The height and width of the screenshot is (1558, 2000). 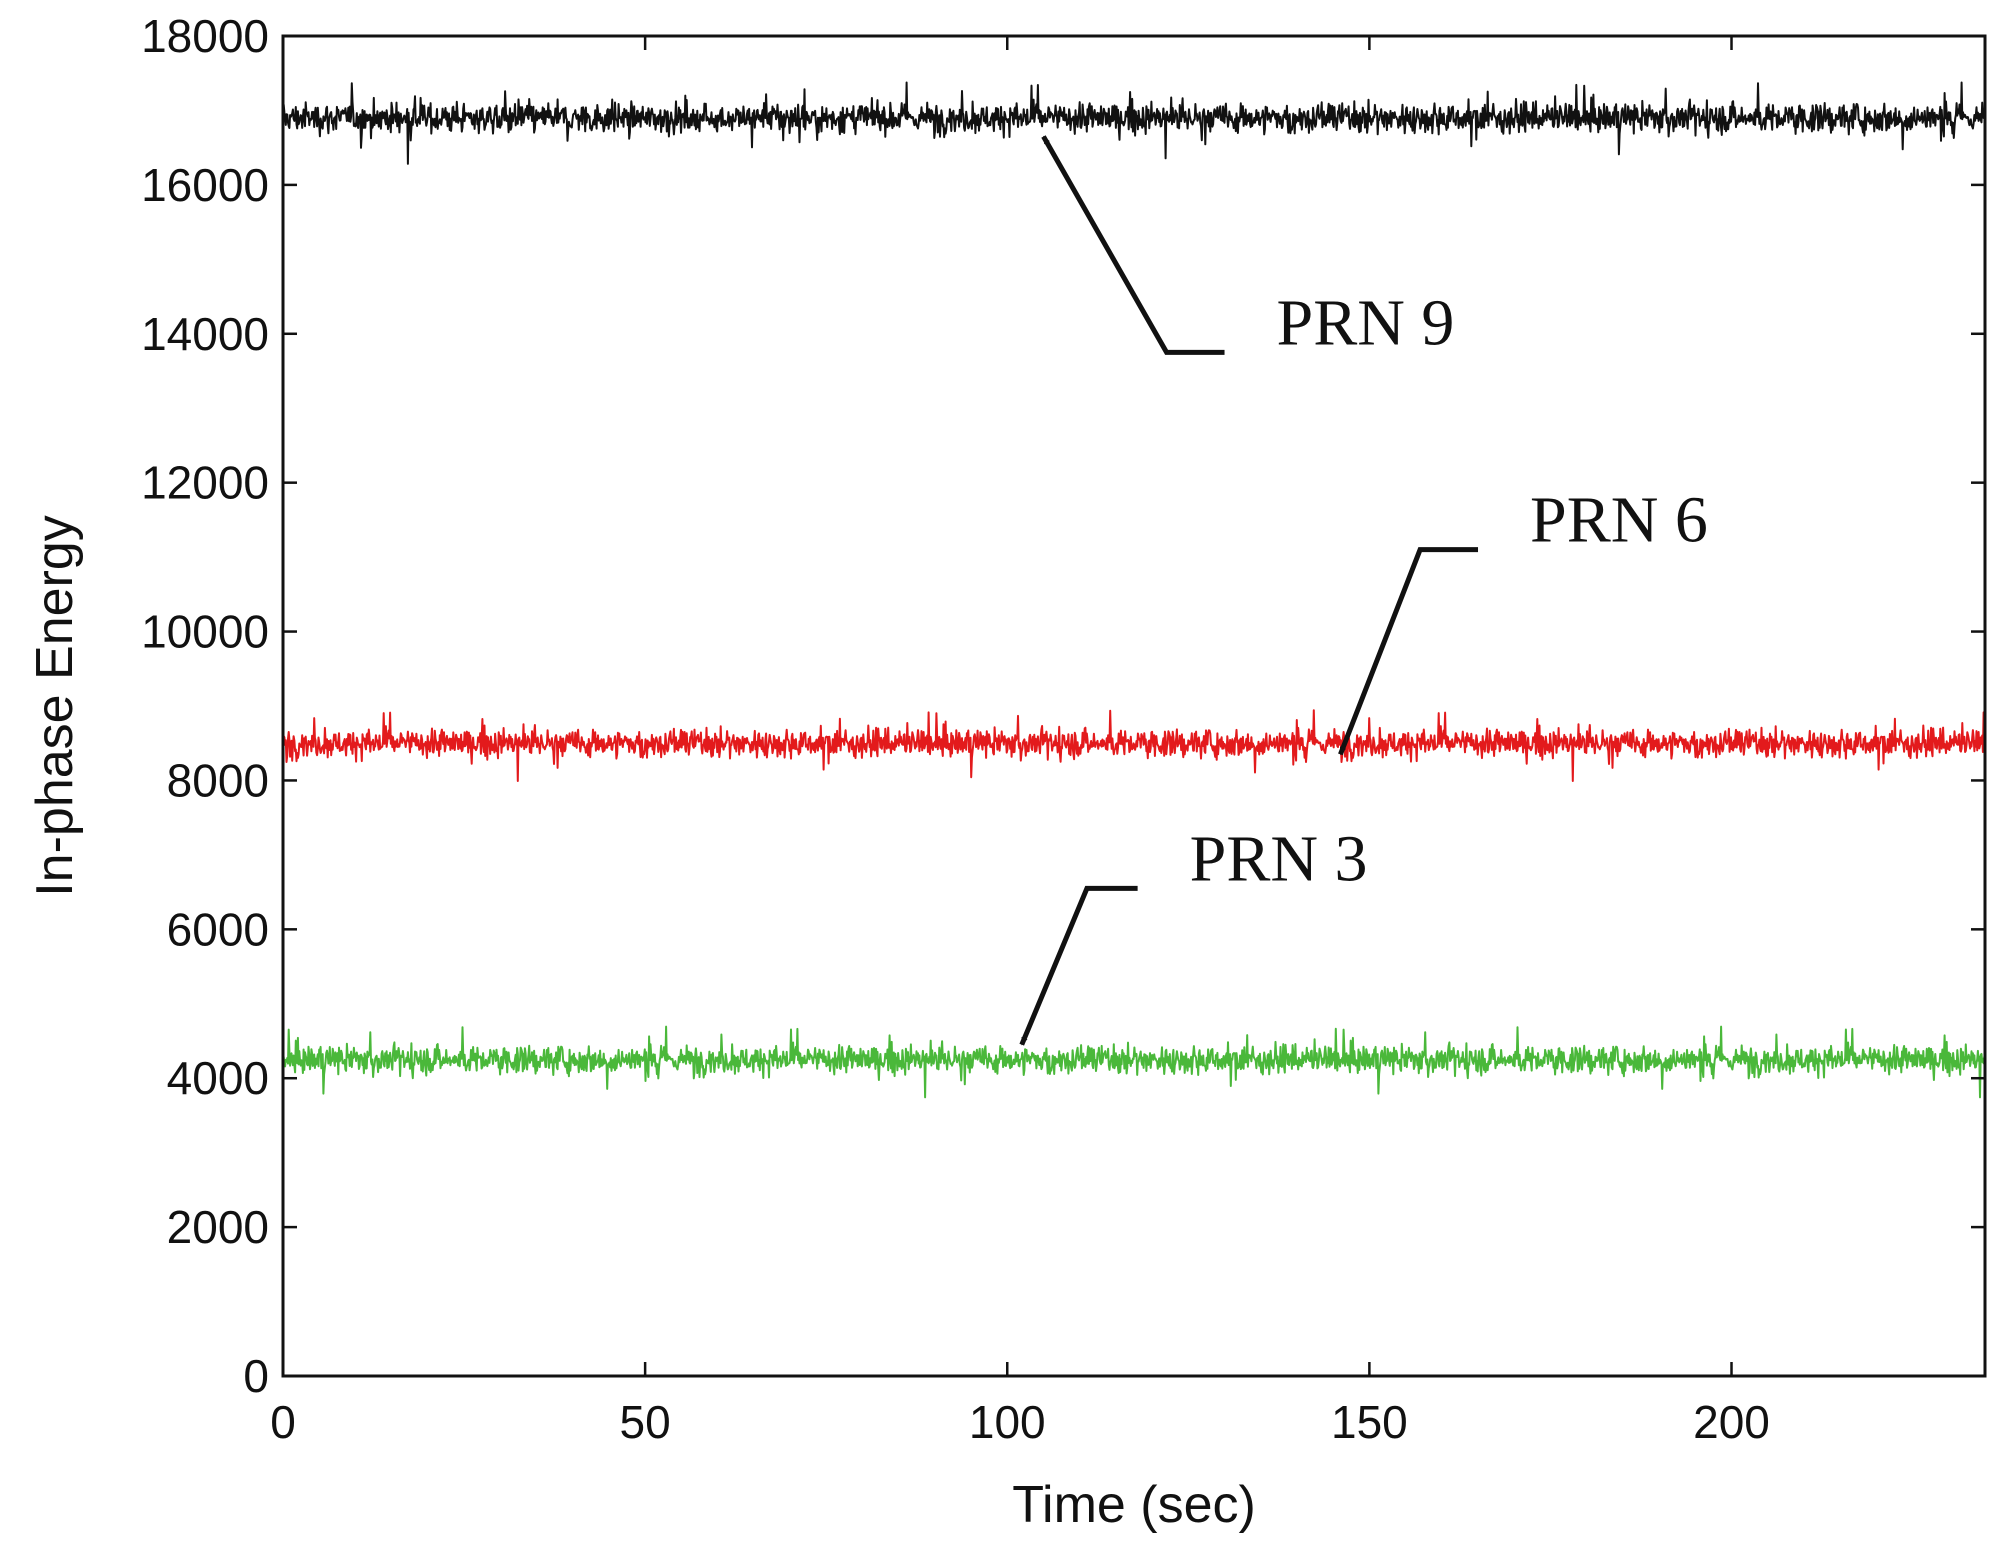 What do you see at coordinates (205, 185) in the screenshot?
I see `y-tick-label: 16000` at bounding box center [205, 185].